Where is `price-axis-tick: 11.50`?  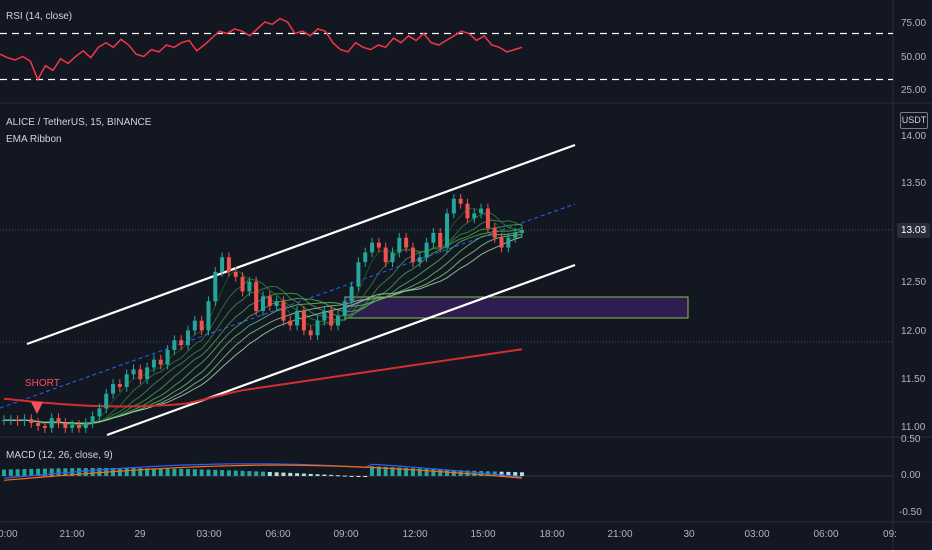 price-axis-tick: 11.50 is located at coordinates (913, 379).